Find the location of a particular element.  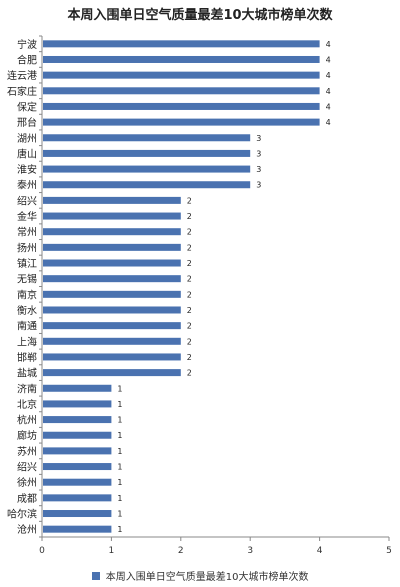

x-tick-label: 3 is located at coordinates (250, 551).